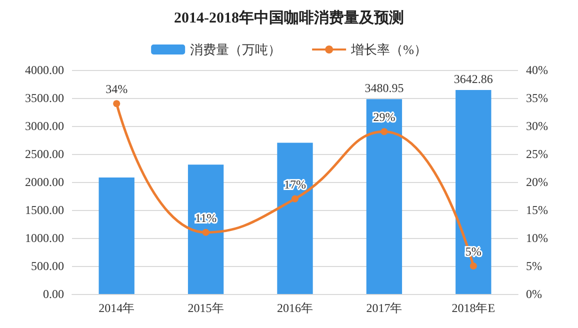 The image size is (578, 328). What do you see at coordinates (206, 308) in the screenshot?
I see `x-tick-label: 2015年` at bounding box center [206, 308].